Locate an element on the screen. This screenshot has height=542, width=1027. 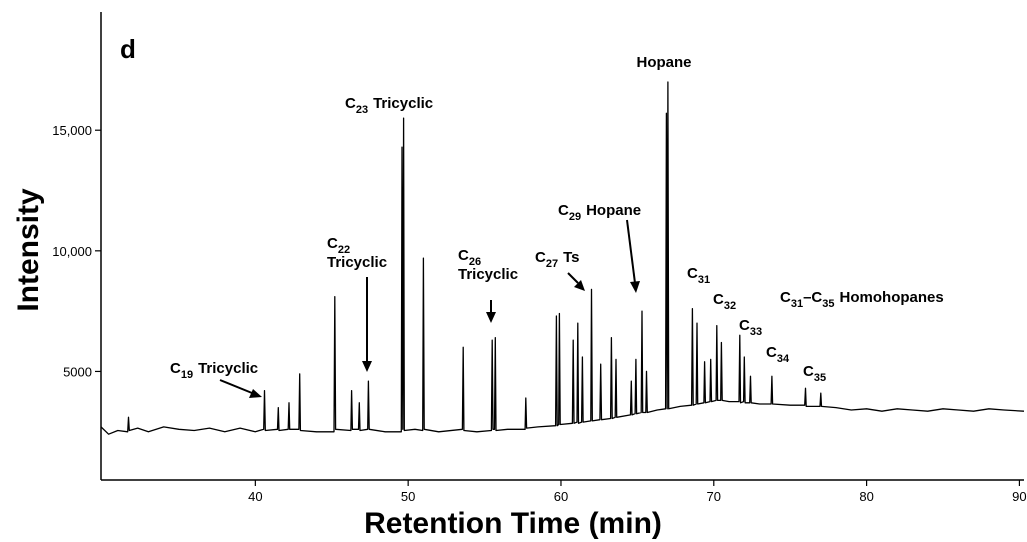
annotation: C31–C35 Homohopanes is located at coordinates (862, 299).